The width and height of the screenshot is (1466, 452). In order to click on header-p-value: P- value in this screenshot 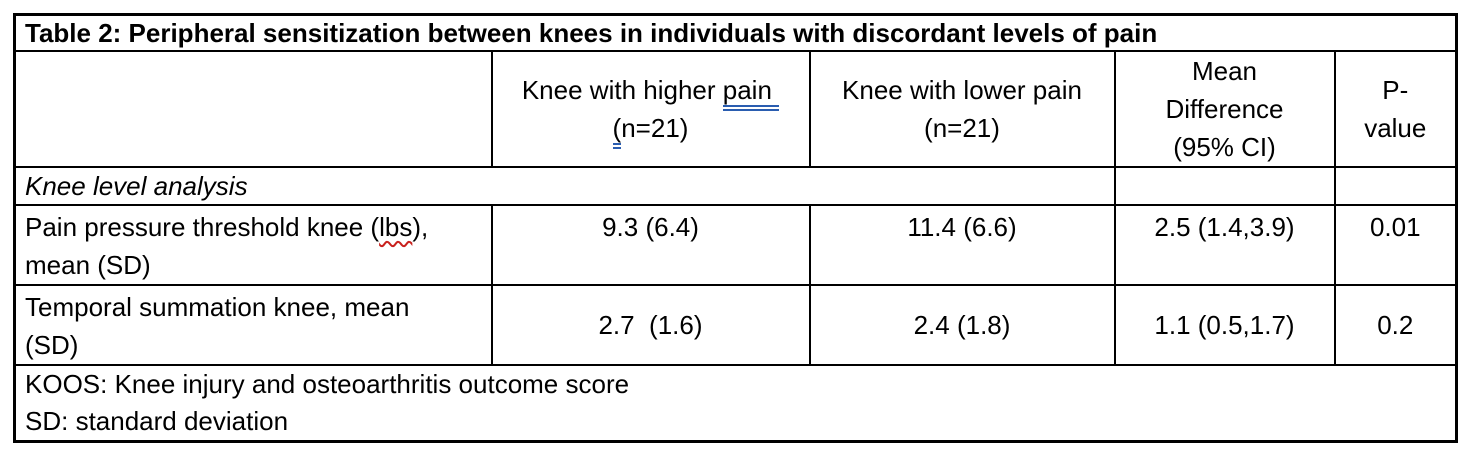, I will do `click(1395, 108)`.